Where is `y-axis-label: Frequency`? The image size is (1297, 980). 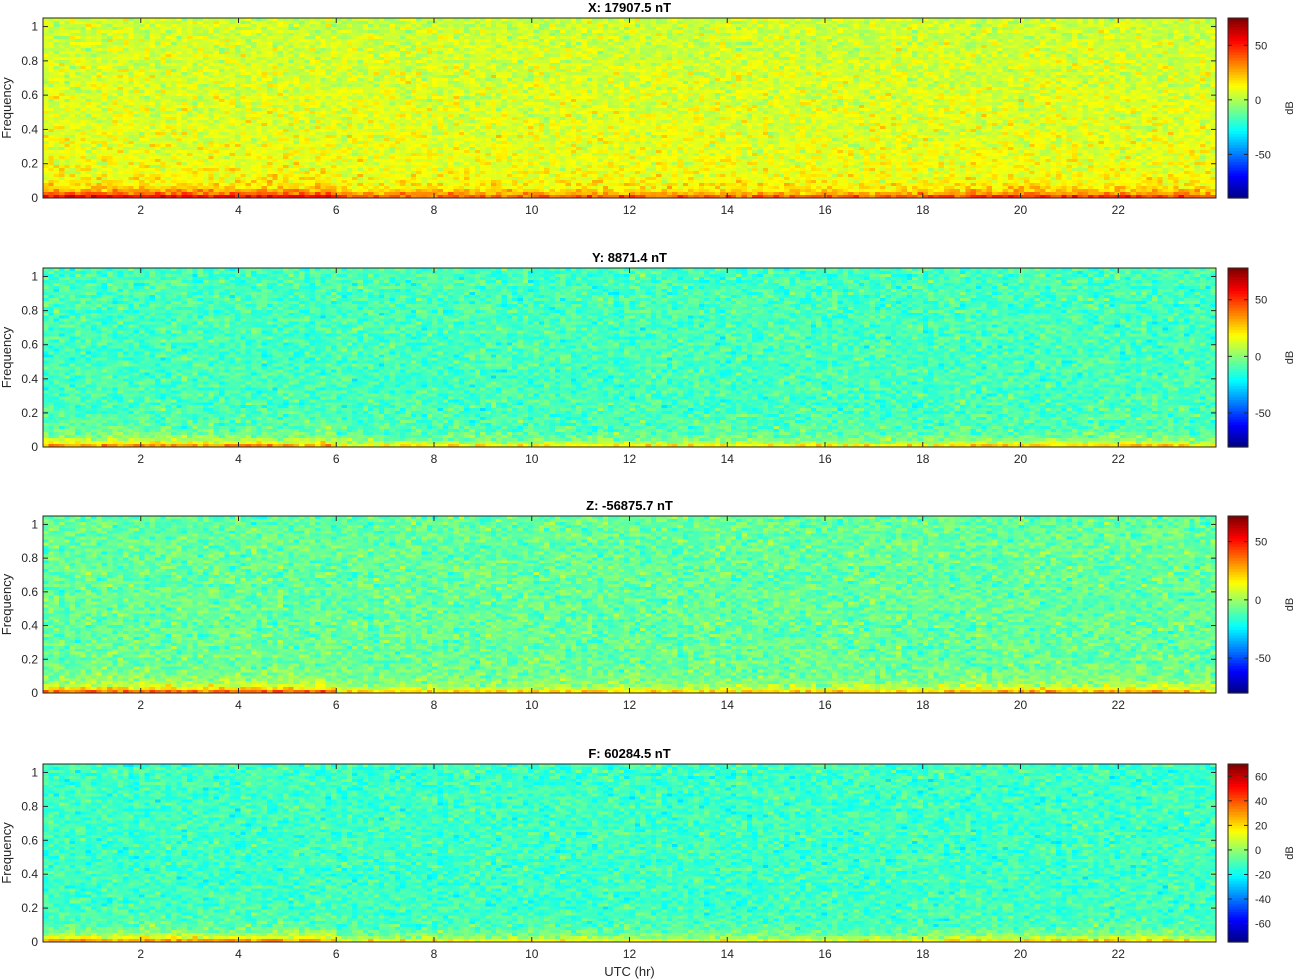 y-axis-label: Frequency is located at coordinates (7, 357).